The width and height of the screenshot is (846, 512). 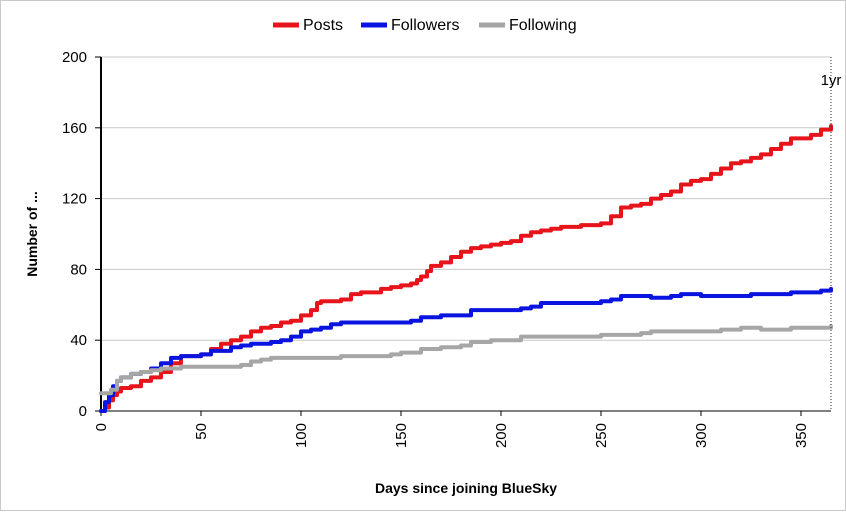 What do you see at coordinates (323, 25) in the screenshot?
I see `legend-label-posts: Posts` at bounding box center [323, 25].